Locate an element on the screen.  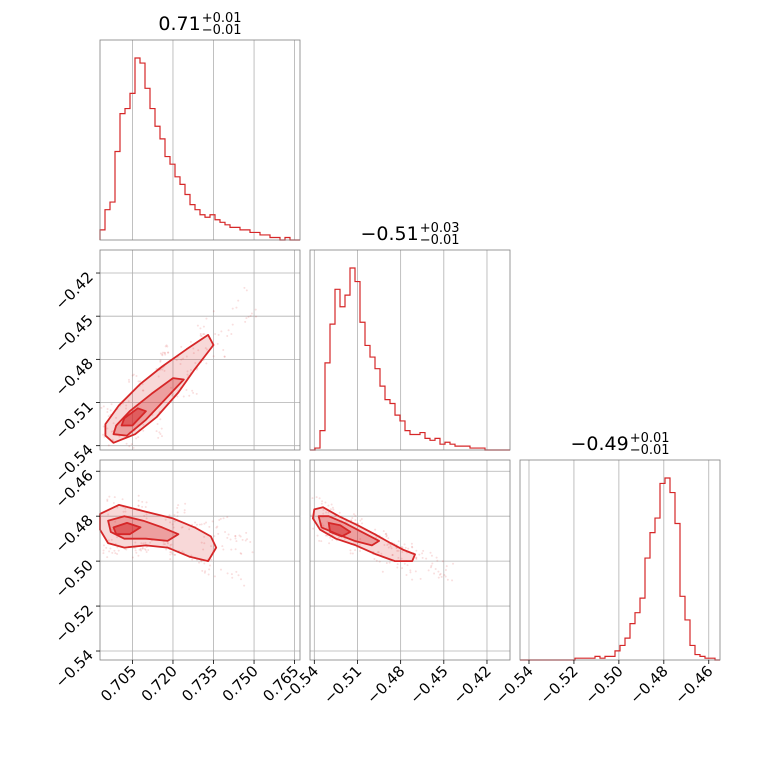
scatter-panel-p0-p2-frame is located at coordinates (200, 560).